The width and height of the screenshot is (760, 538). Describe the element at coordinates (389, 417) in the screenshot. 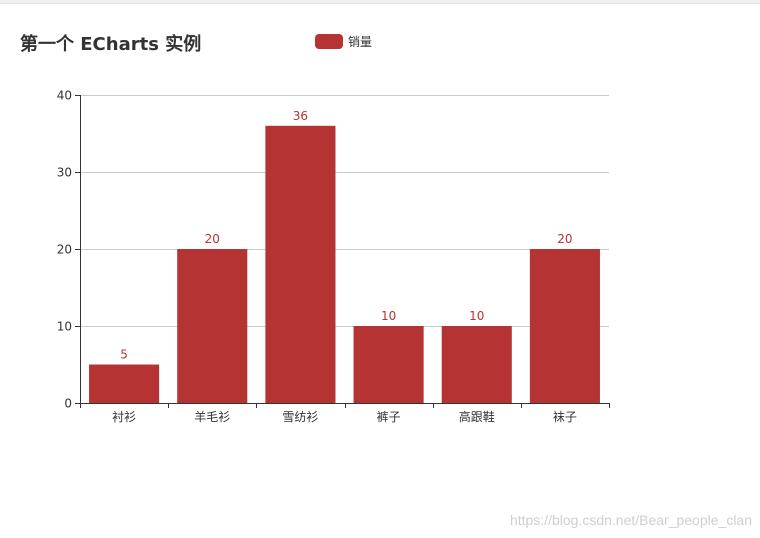

I see `x-tick-label: 裤子` at that location.